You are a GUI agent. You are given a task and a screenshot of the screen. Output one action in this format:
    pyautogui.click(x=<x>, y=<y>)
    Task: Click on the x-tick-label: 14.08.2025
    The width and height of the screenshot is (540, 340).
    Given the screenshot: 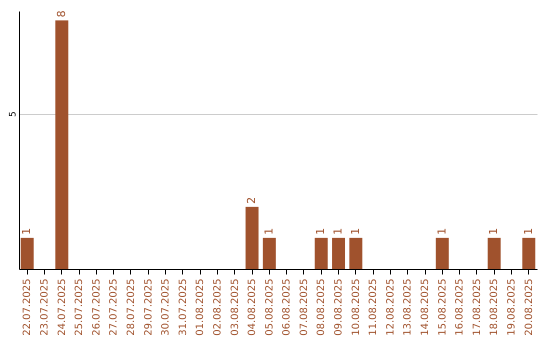 What is the action you would take?
    pyautogui.click(x=426, y=307)
    